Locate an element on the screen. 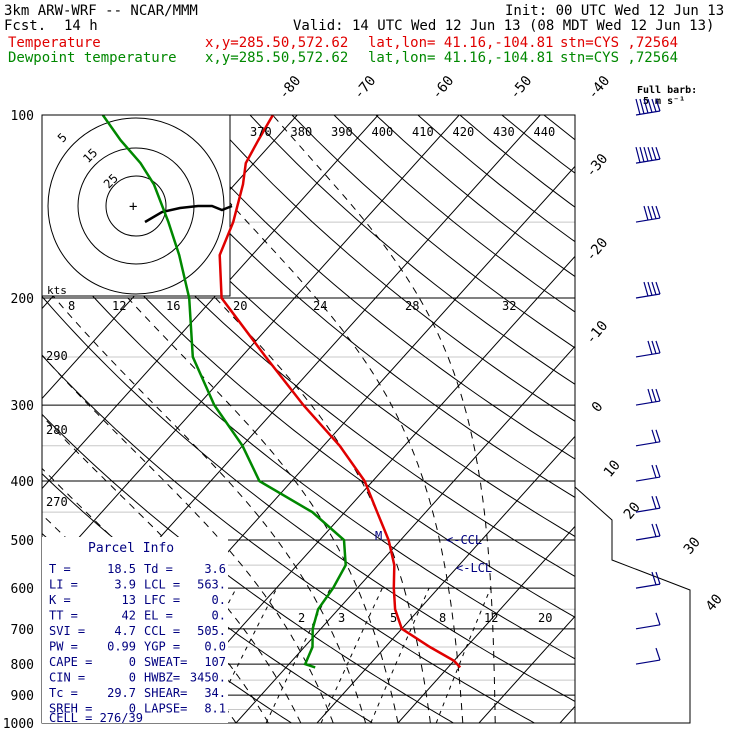 The image size is (740, 740). pressure-tick-label: 900 is located at coordinates (22, 696).